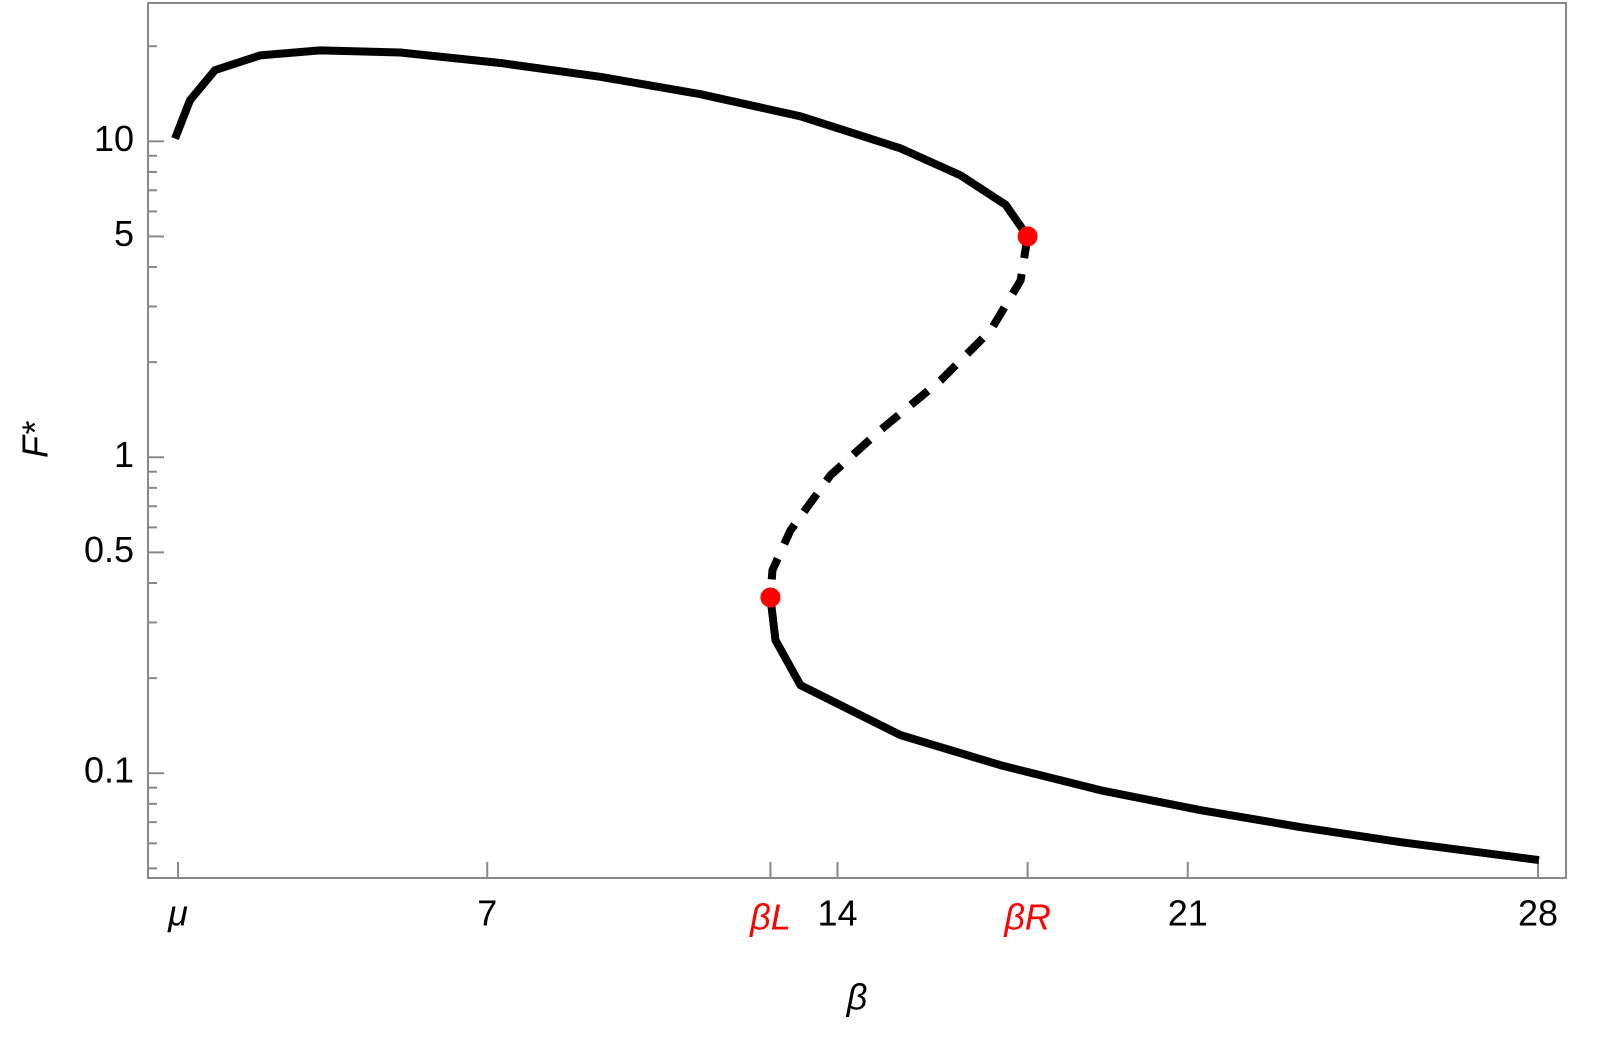 The image size is (1600, 1044). What do you see at coordinates (114, 138) in the screenshot?
I see `y-tick-label: 10` at bounding box center [114, 138].